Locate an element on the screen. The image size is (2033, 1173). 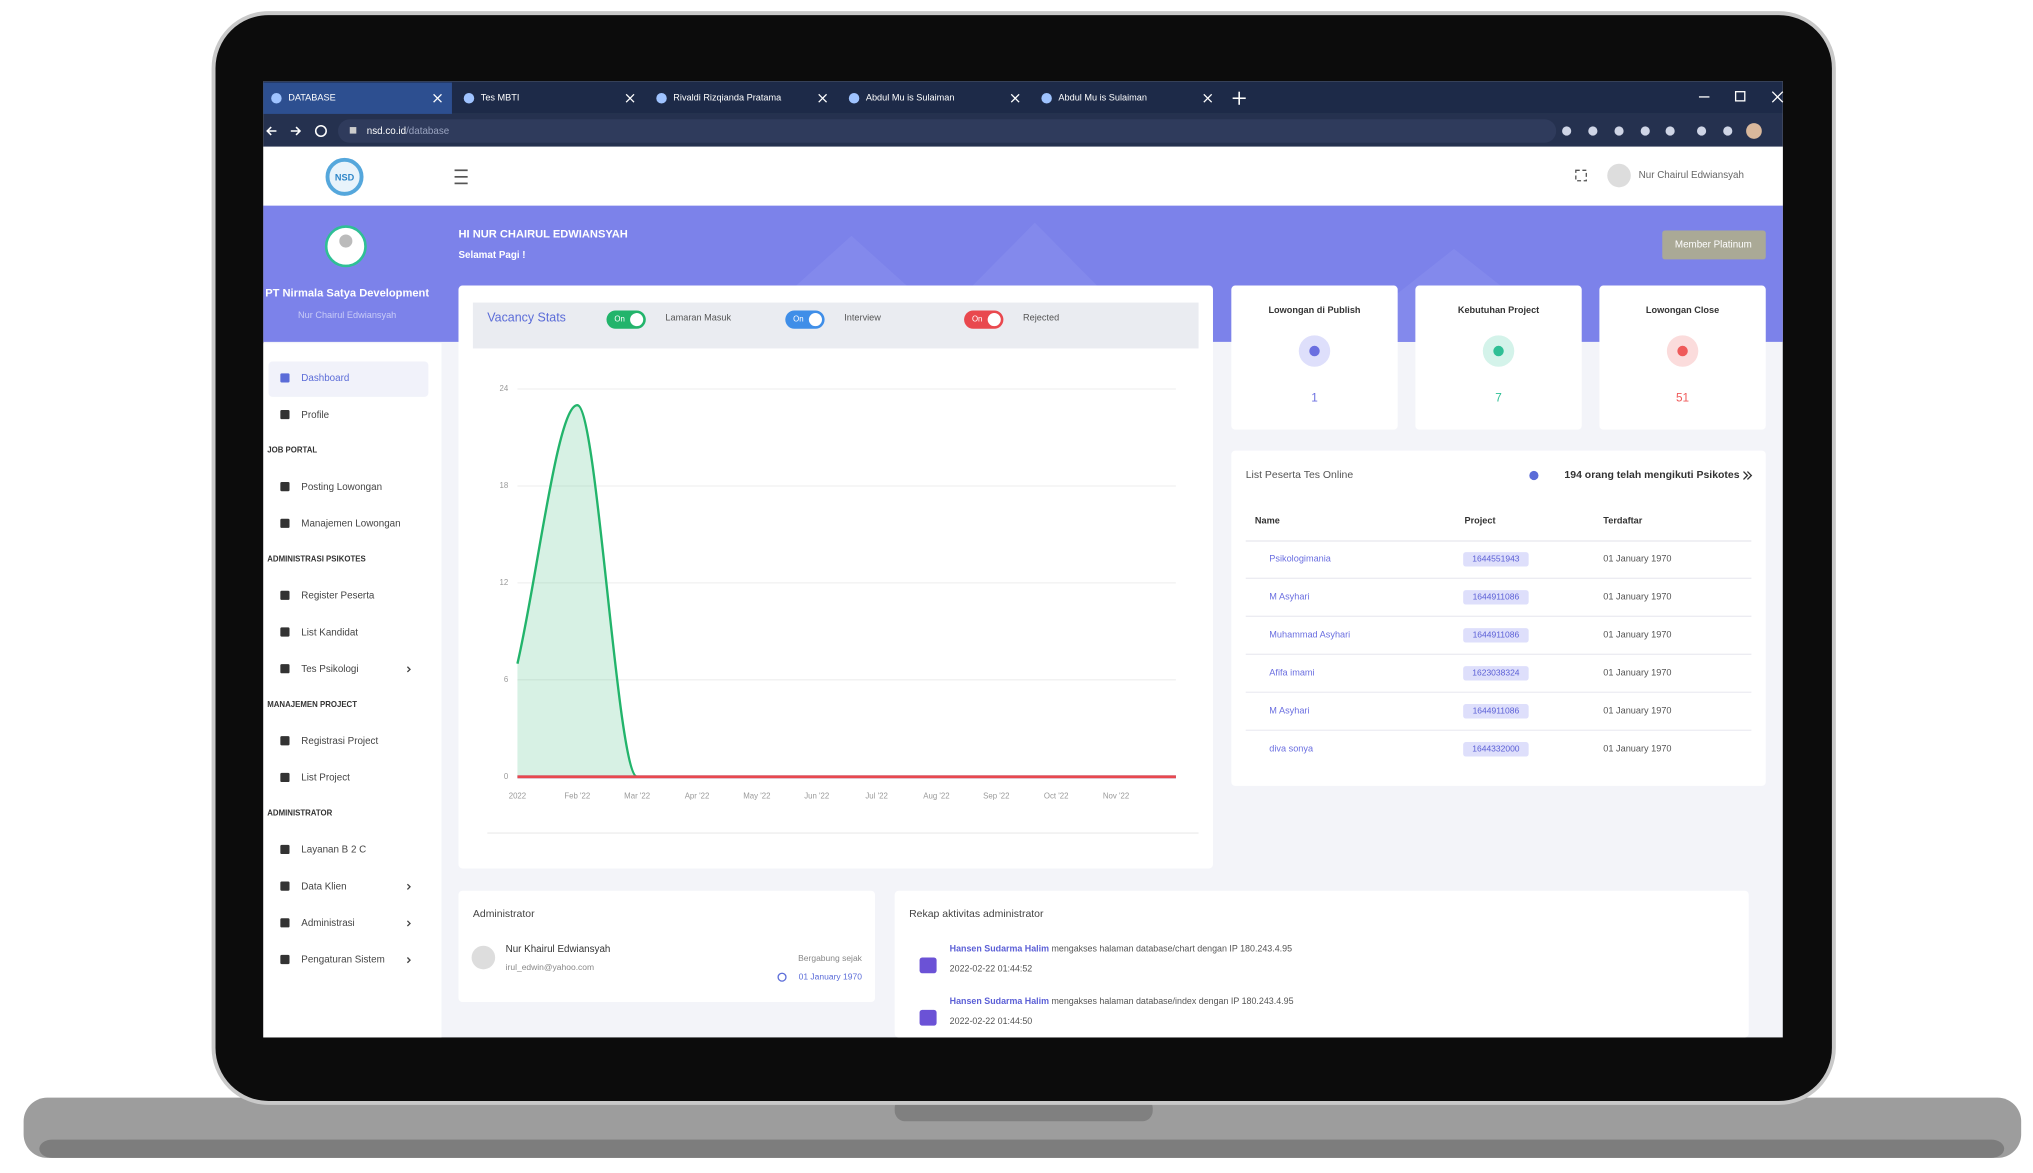
menu-item: List Project is located at coordinates (325, 778).